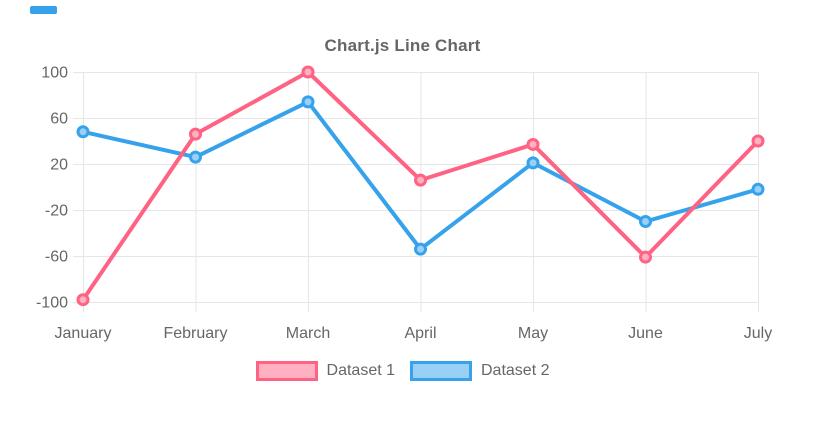 The height and width of the screenshot is (442, 828). I want to click on y-tick-label: -60, so click(56, 257).